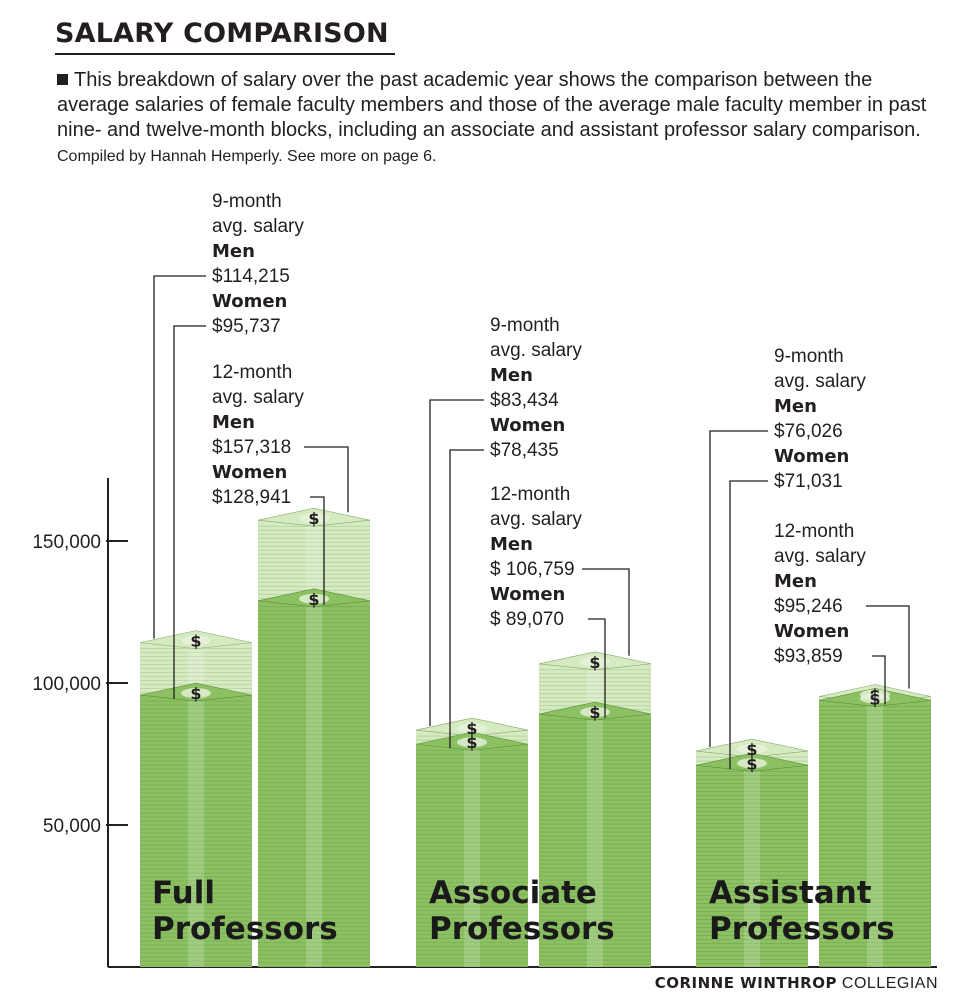 This screenshot has height=1006, width=966. What do you see at coordinates (808, 656) in the screenshot?
I see `women-salary-label: $93,859` at bounding box center [808, 656].